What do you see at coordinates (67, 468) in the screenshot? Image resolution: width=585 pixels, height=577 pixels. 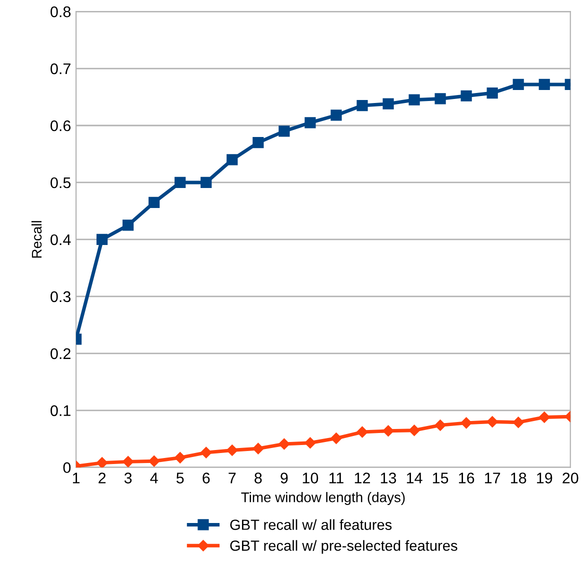 I see `y-tick-label: 0` at bounding box center [67, 468].